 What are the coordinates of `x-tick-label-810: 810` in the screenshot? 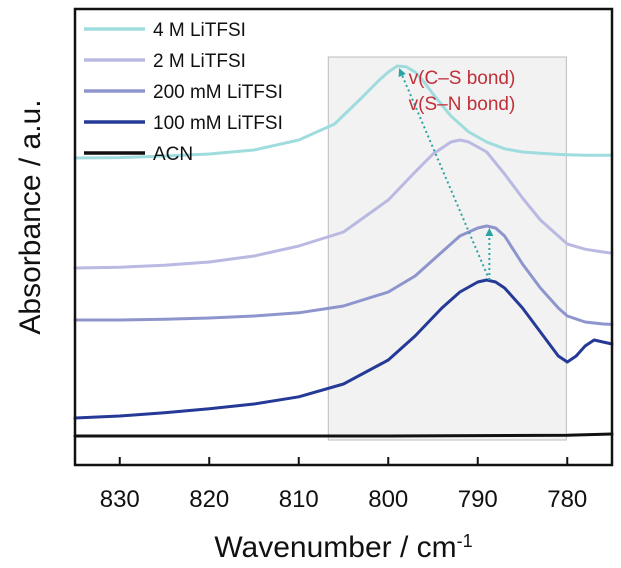 It's located at (299, 499).